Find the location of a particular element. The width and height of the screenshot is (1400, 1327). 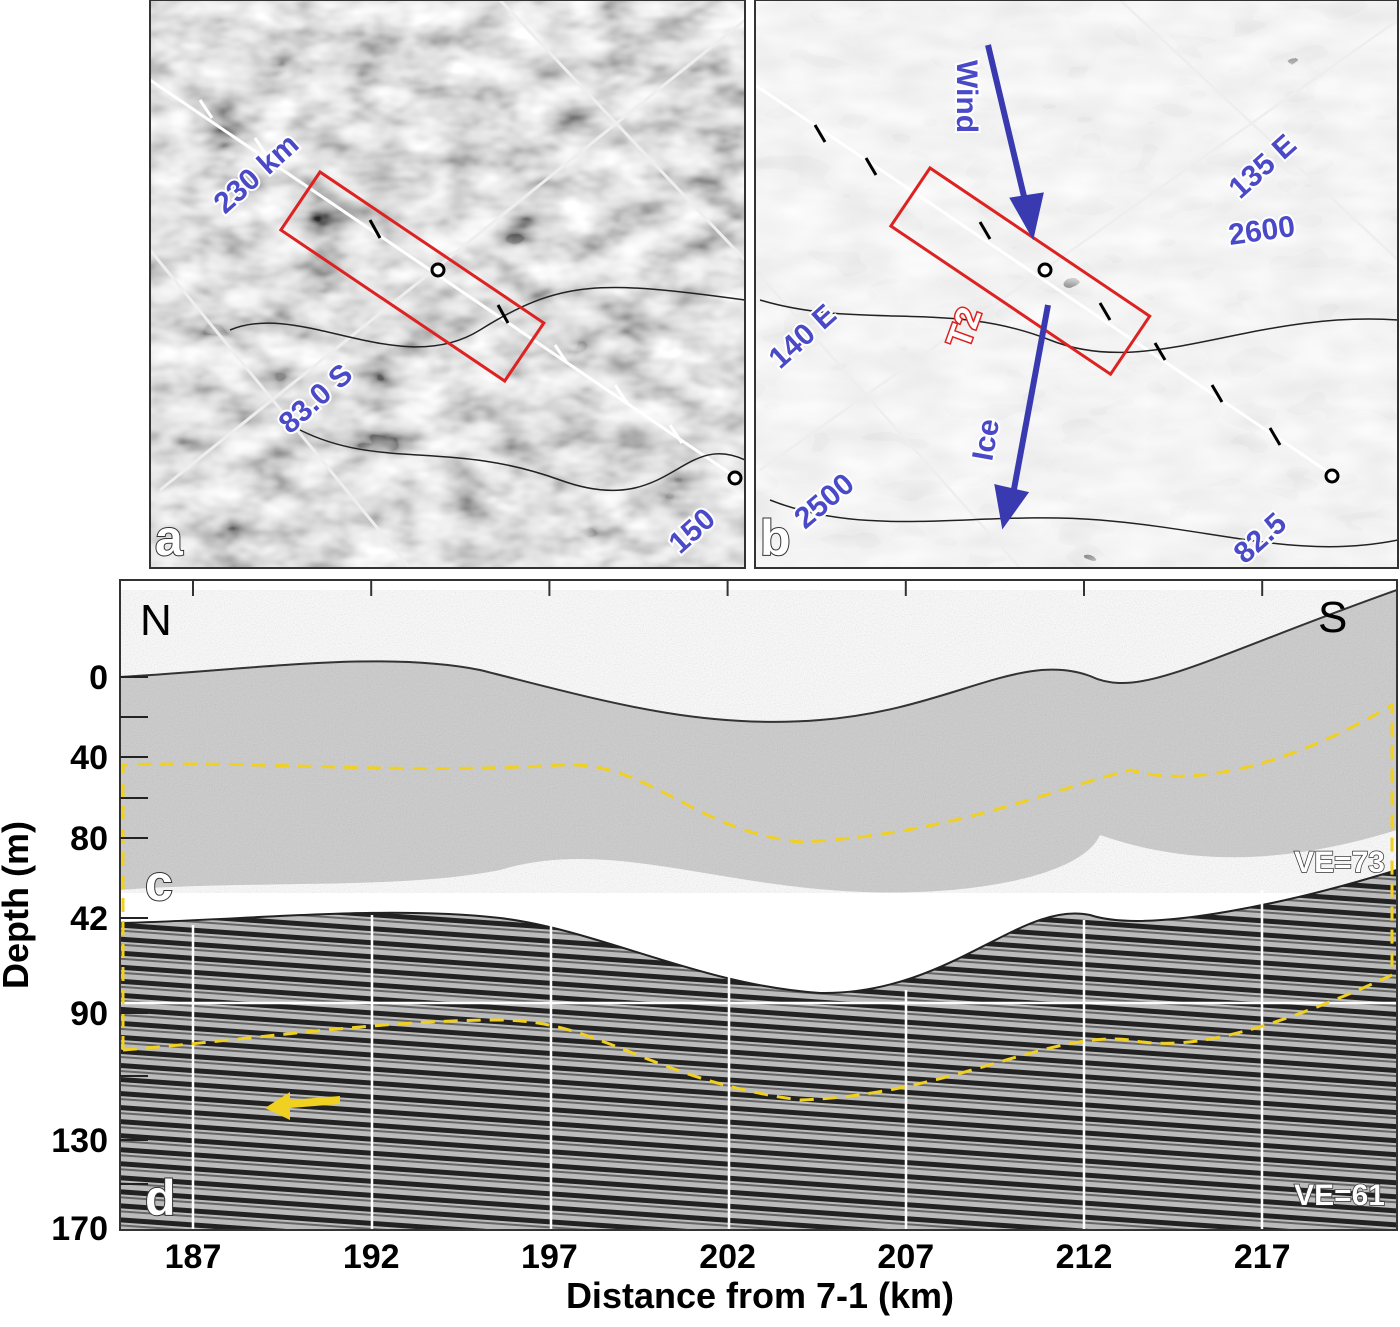

y-tick-label: 80 is located at coordinates (89, 839).